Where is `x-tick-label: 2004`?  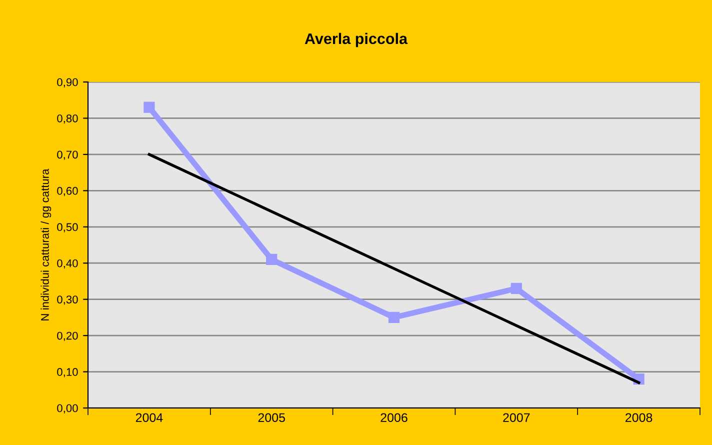
x-tick-label: 2004 is located at coordinates (149, 417).